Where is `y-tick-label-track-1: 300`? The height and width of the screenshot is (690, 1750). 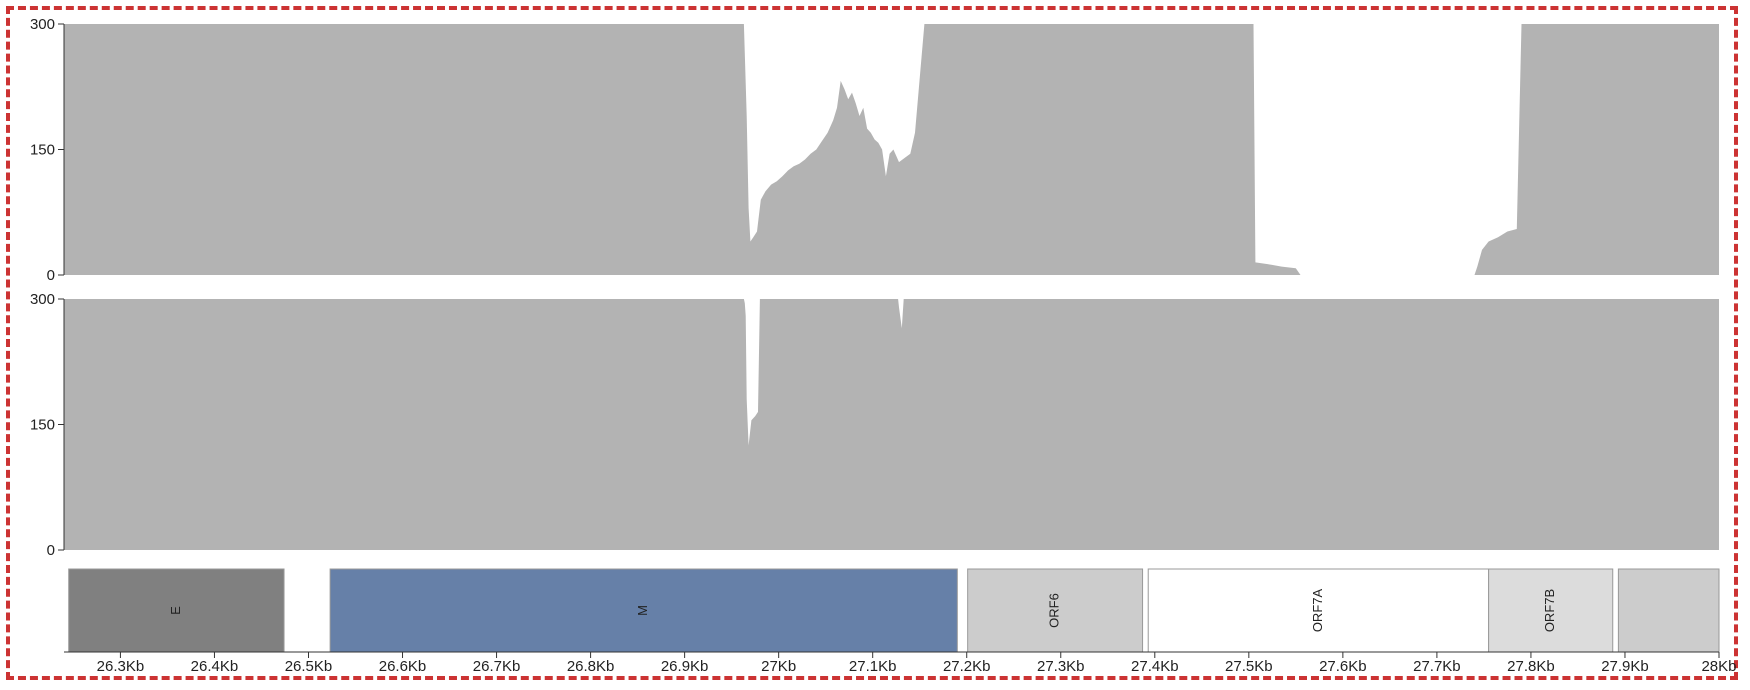
y-tick-label-track-1: 300 is located at coordinates (42, 24).